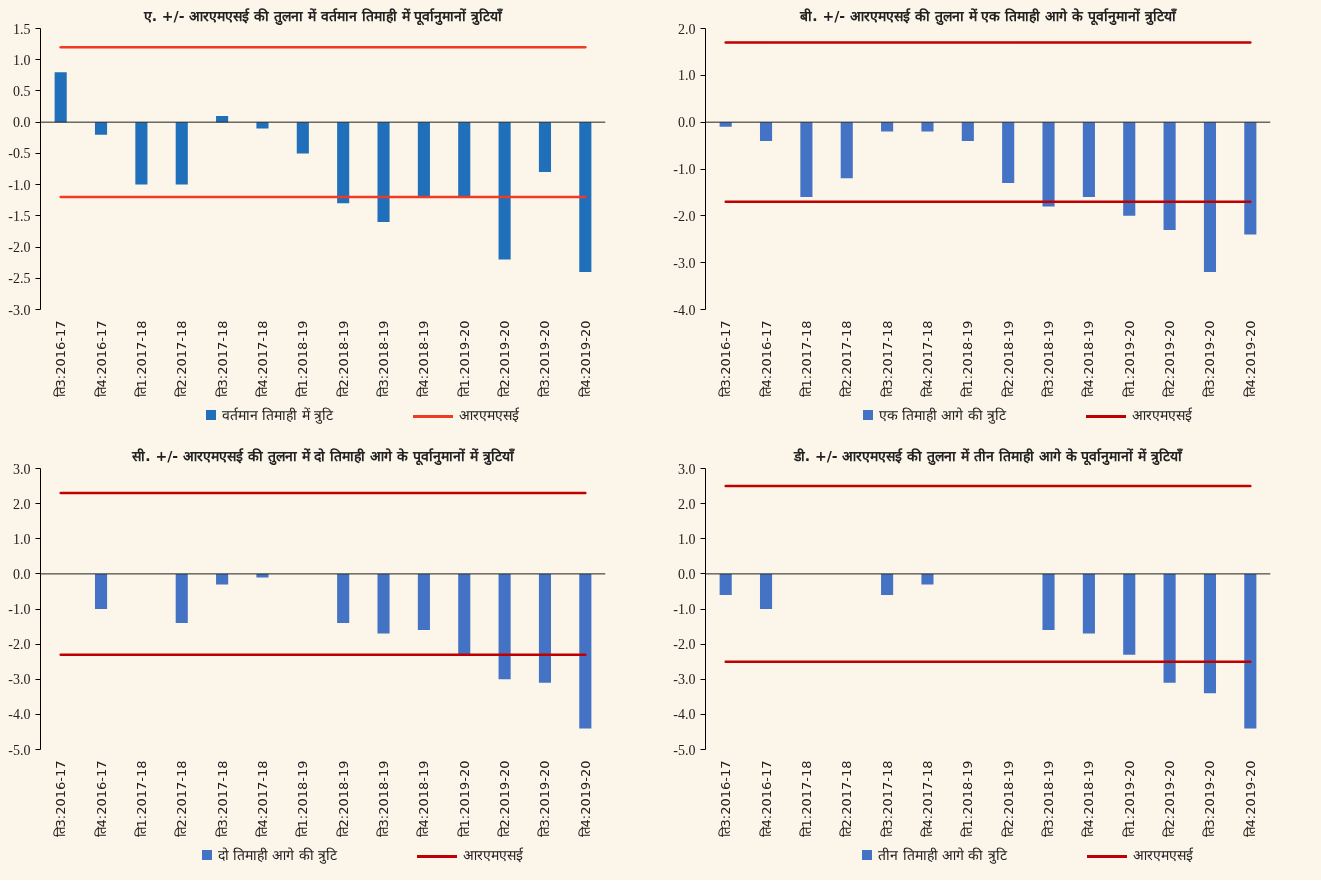 Image resolution: width=1321 pixels, height=891 pixels. Describe the element at coordinates (323, 16) in the screenshot. I see `chart-title: ए. +/- आरएमएसई की तुलना में वर्तमान तिमाही में पूर्वानुमानों त्रुटियाँ` at that location.